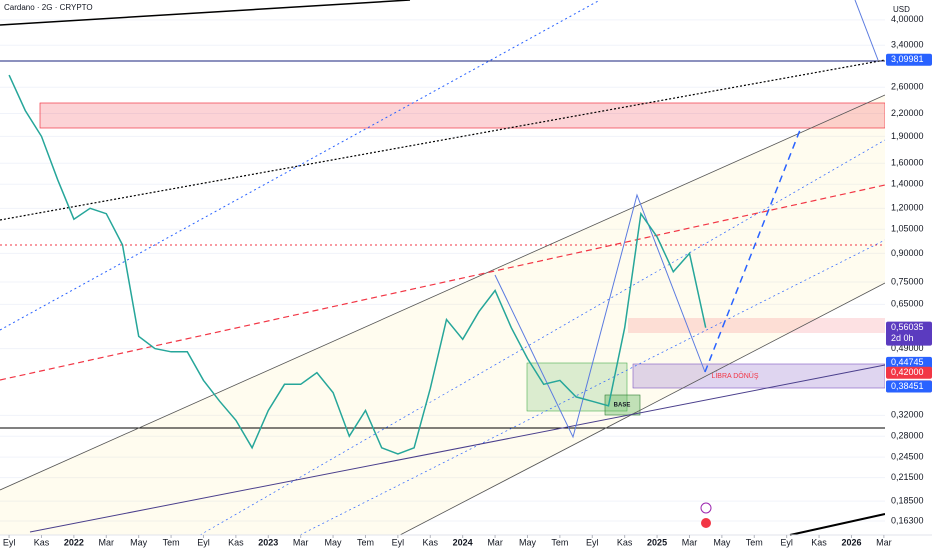 The width and height of the screenshot is (932, 550). Describe the element at coordinates (907, 477) in the screenshot. I see `y-tick-label: 0,21500` at that location.